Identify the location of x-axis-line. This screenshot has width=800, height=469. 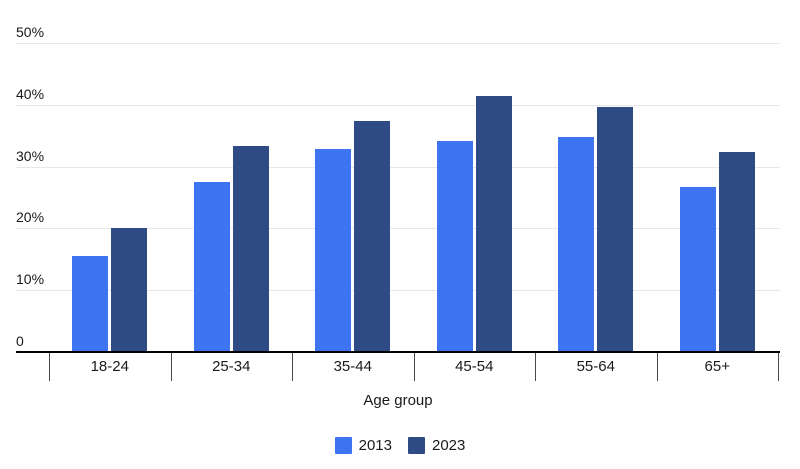
(398, 352).